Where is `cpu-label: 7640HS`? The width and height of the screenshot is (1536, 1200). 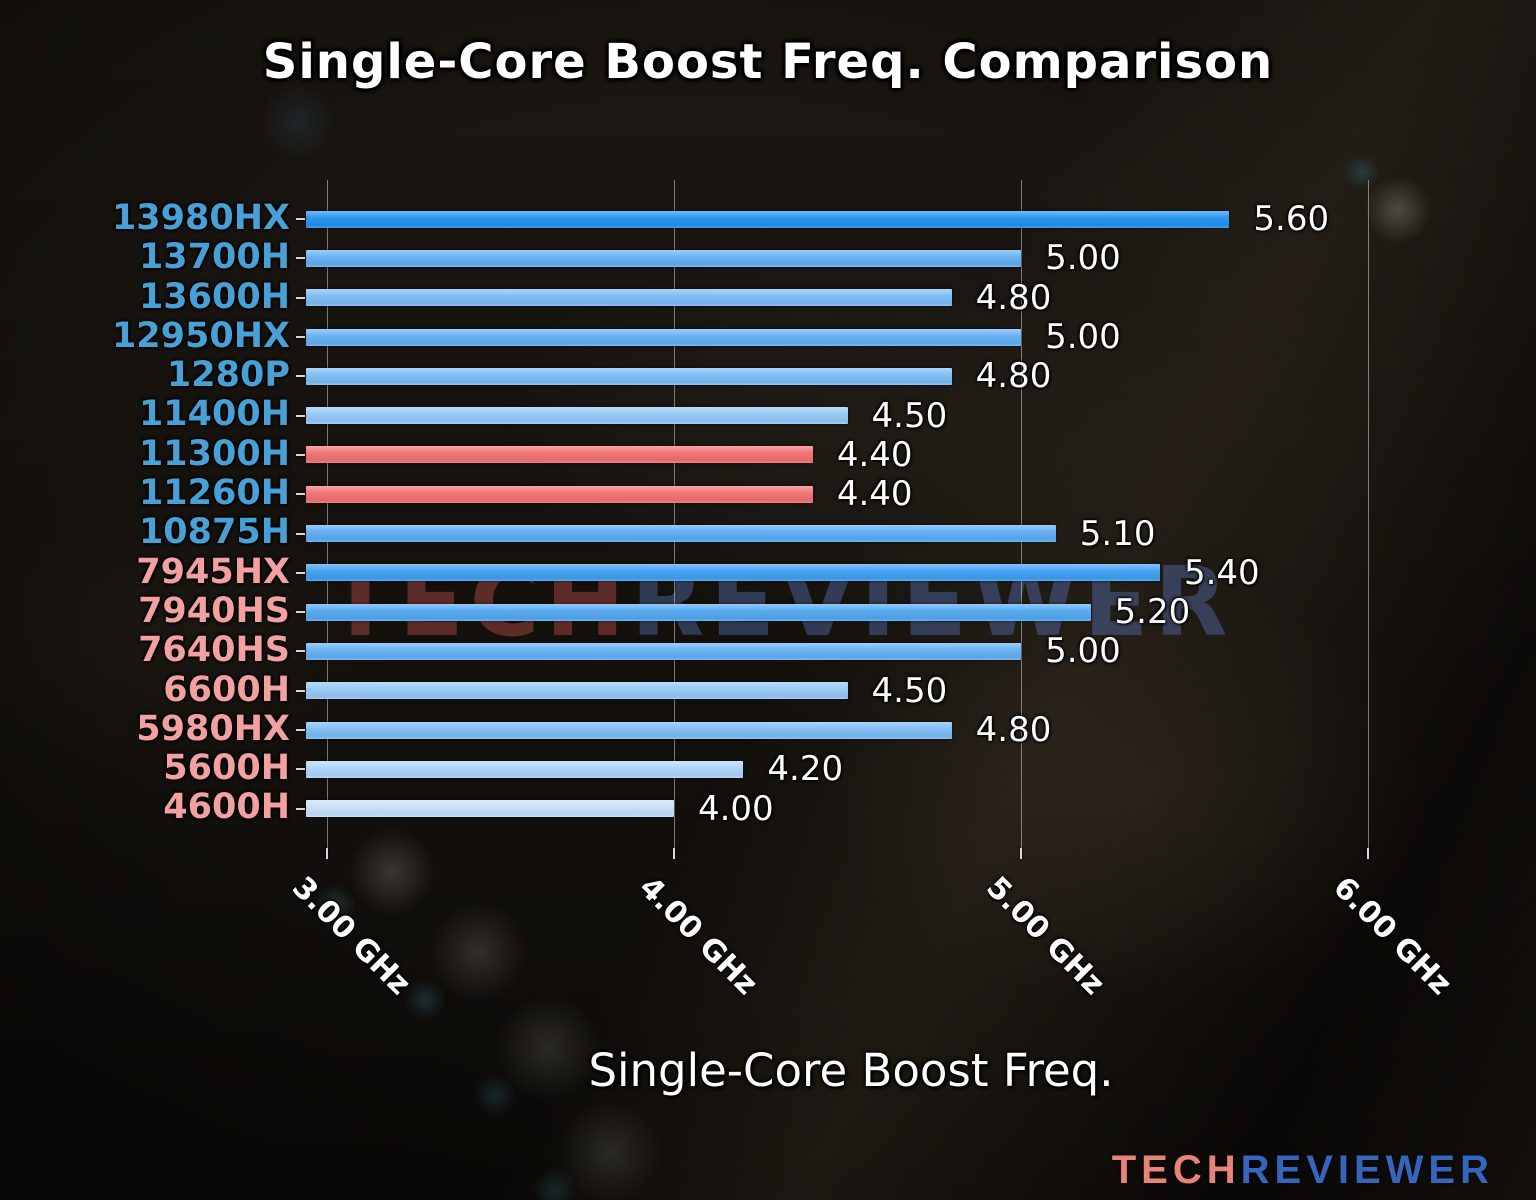 cpu-label: 7640HS is located at coordinates (214, 650).